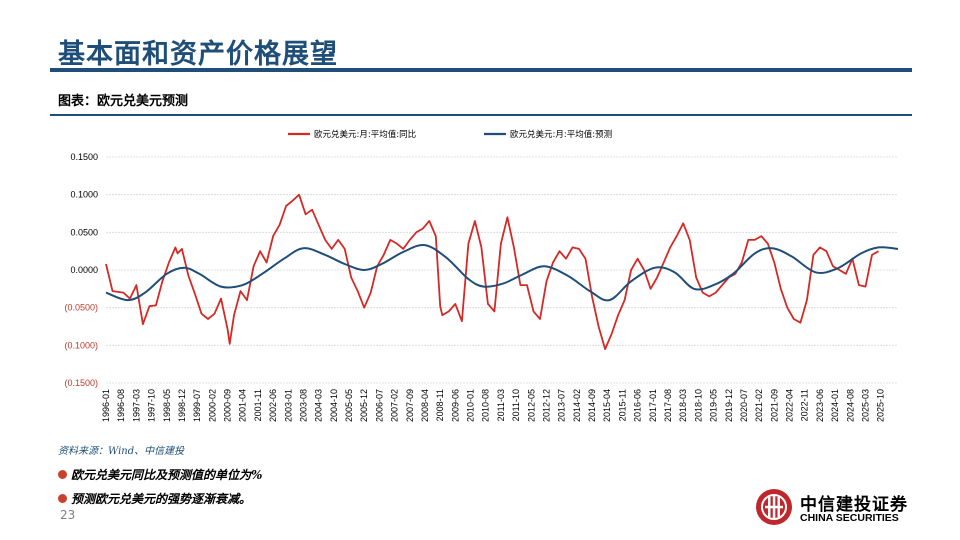 The width and height of the screenshot is (960, 540). I want to click on x-tick-label: 2003-01, so click(288, 405).